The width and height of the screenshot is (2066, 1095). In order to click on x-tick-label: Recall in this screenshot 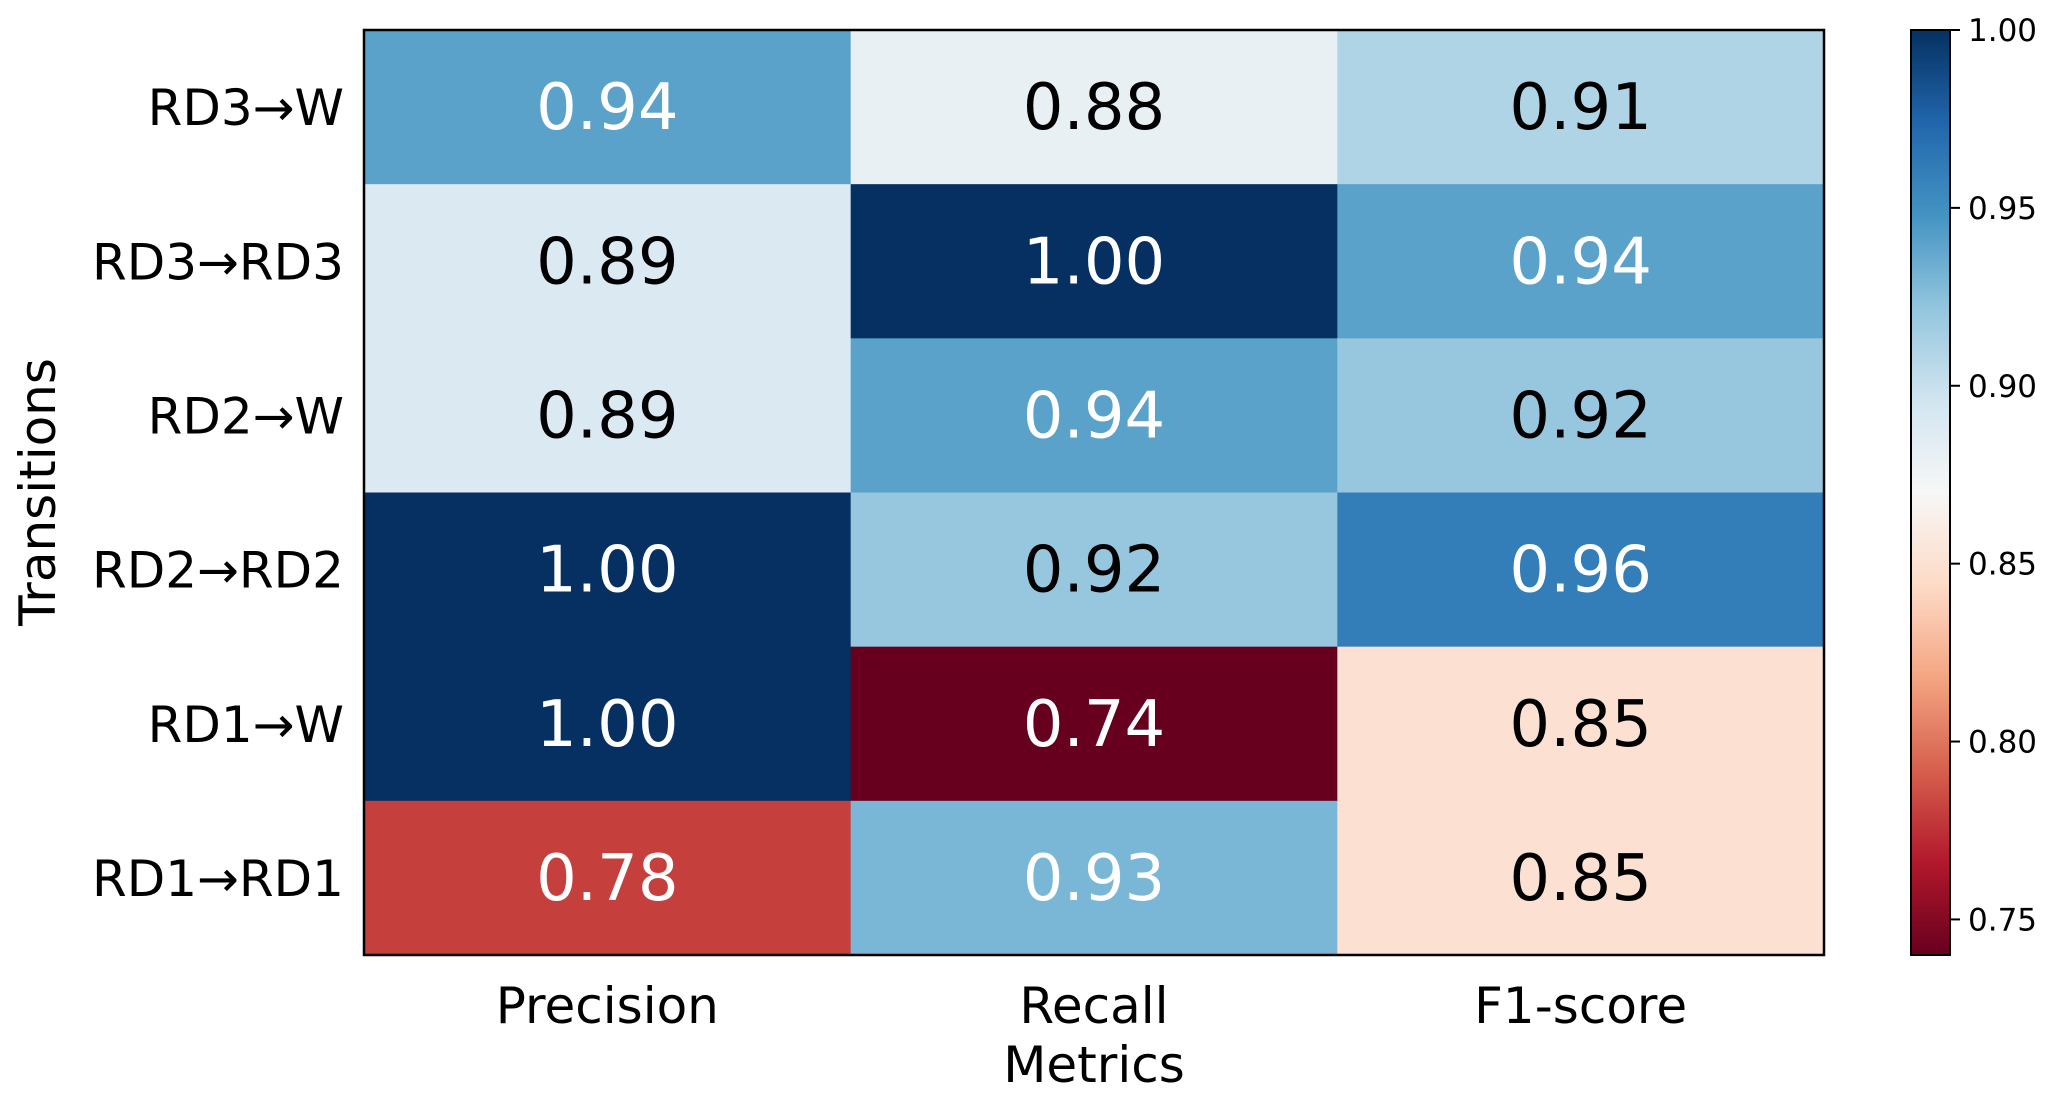, I will do `click(1093, 1006)`.